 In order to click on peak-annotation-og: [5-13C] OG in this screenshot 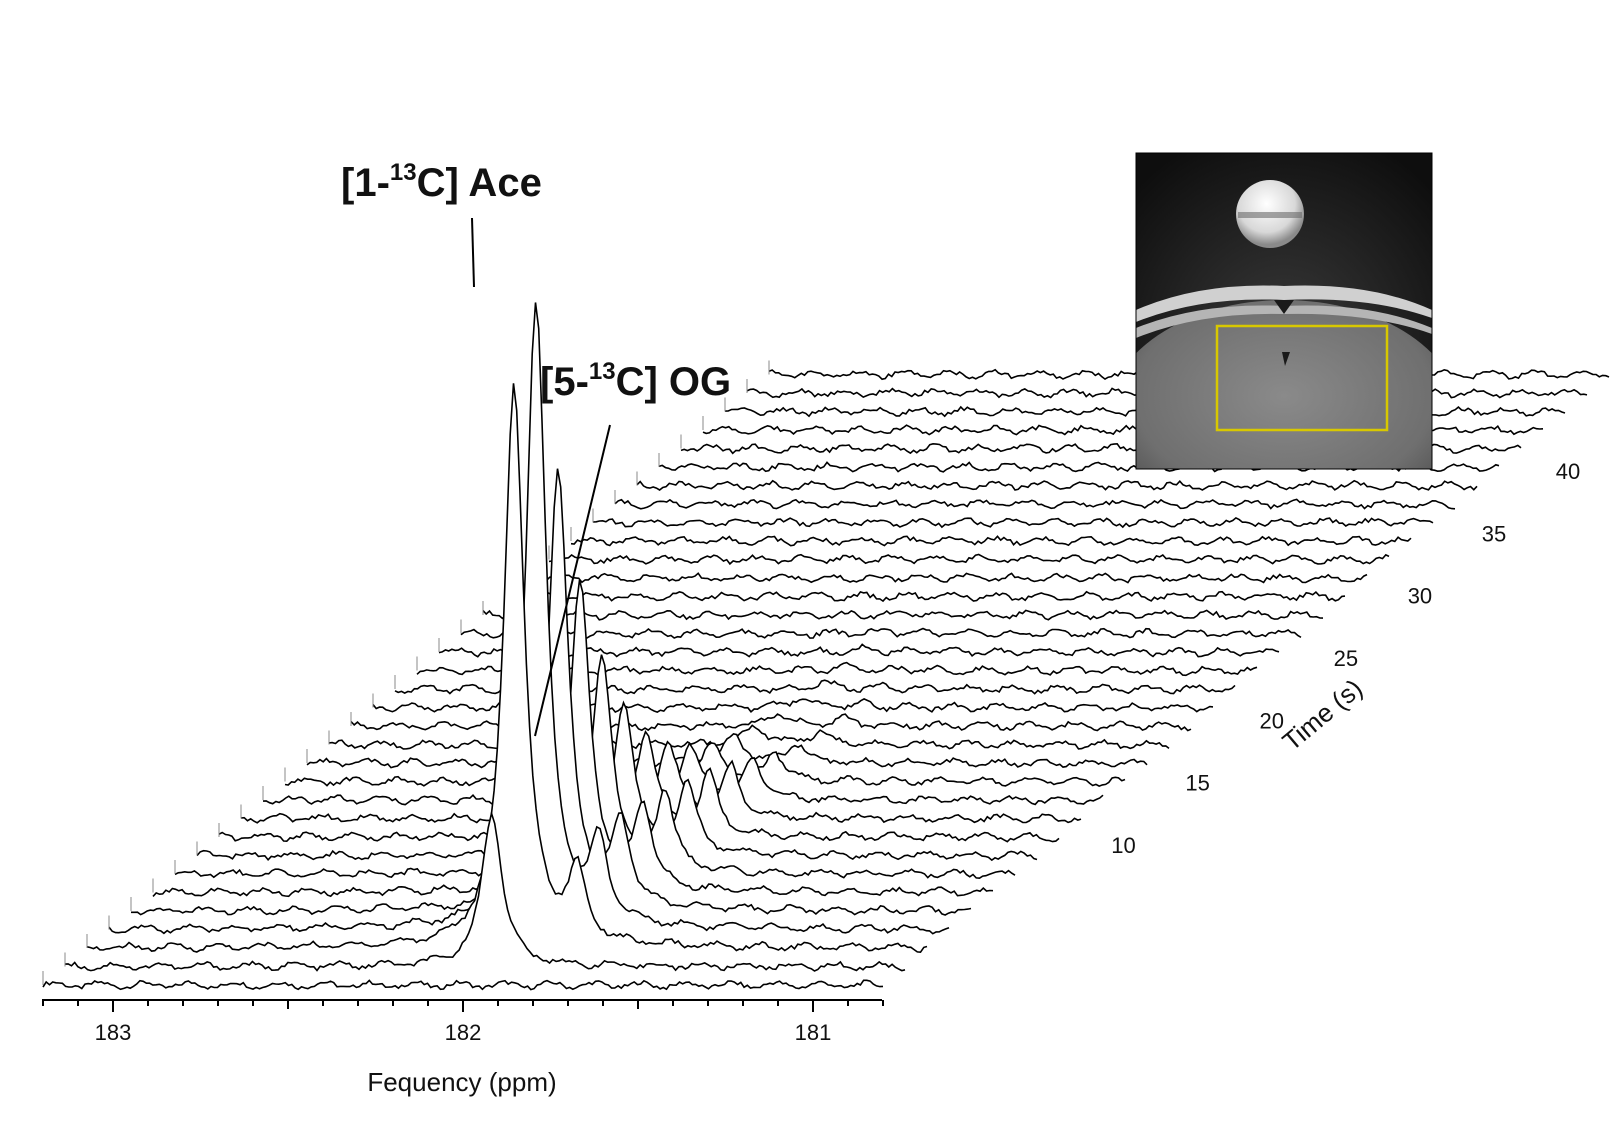, I will do `click(632, 547)`.